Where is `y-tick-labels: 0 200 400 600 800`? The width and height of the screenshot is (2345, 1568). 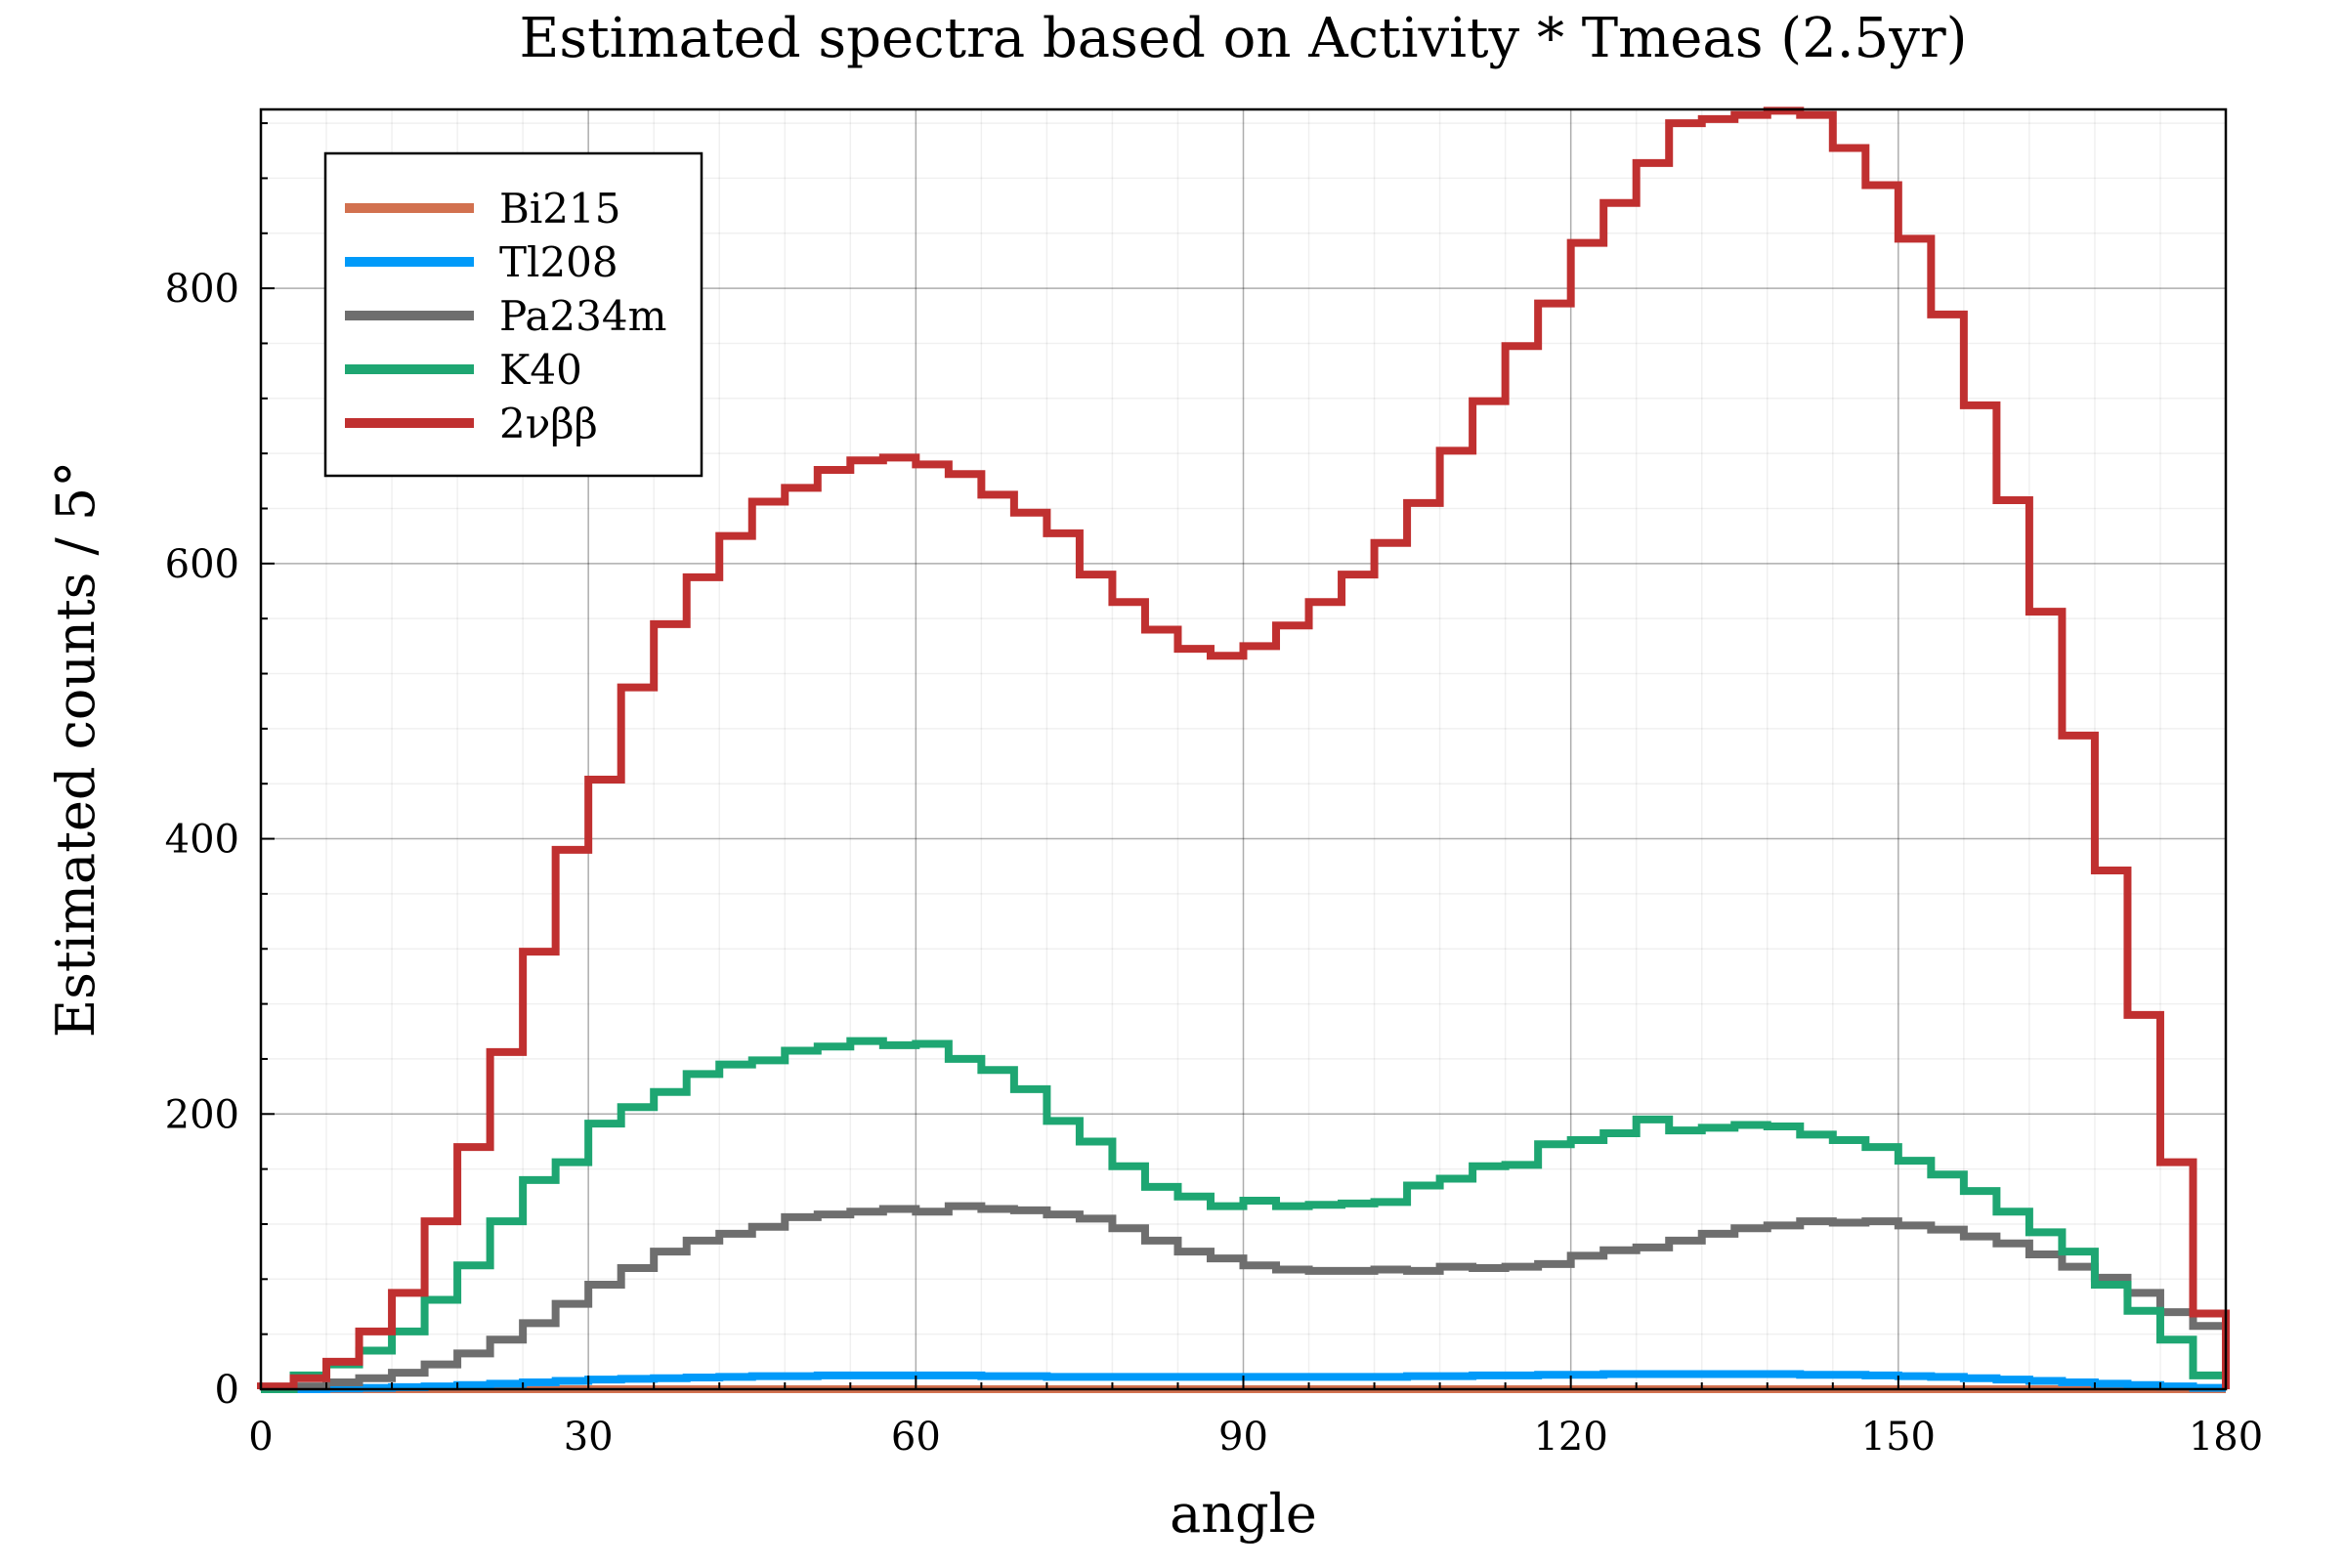 y-tick-labels: 0 200 400 600 800 is located at coordinates (202, 840).